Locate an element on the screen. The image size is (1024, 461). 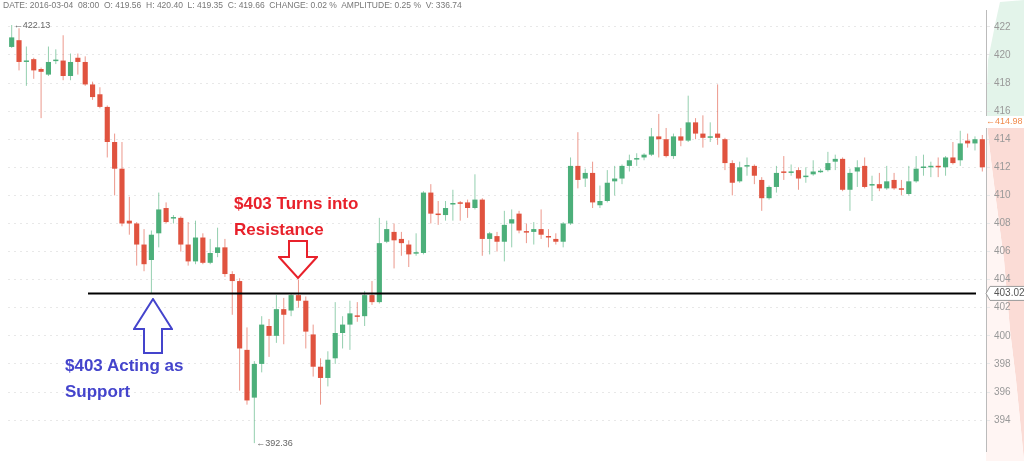
y-tick-label: 418 is located at coordinates (1003, 82).